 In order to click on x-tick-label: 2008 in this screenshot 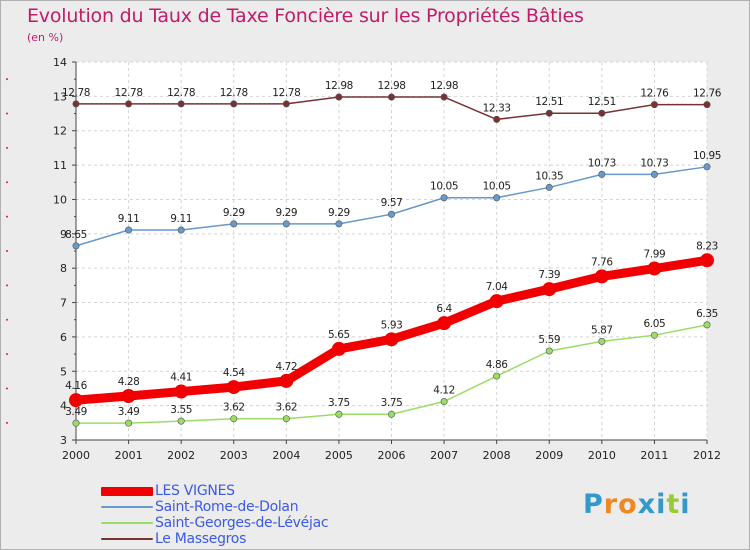, I will do `click(497, 455)`.